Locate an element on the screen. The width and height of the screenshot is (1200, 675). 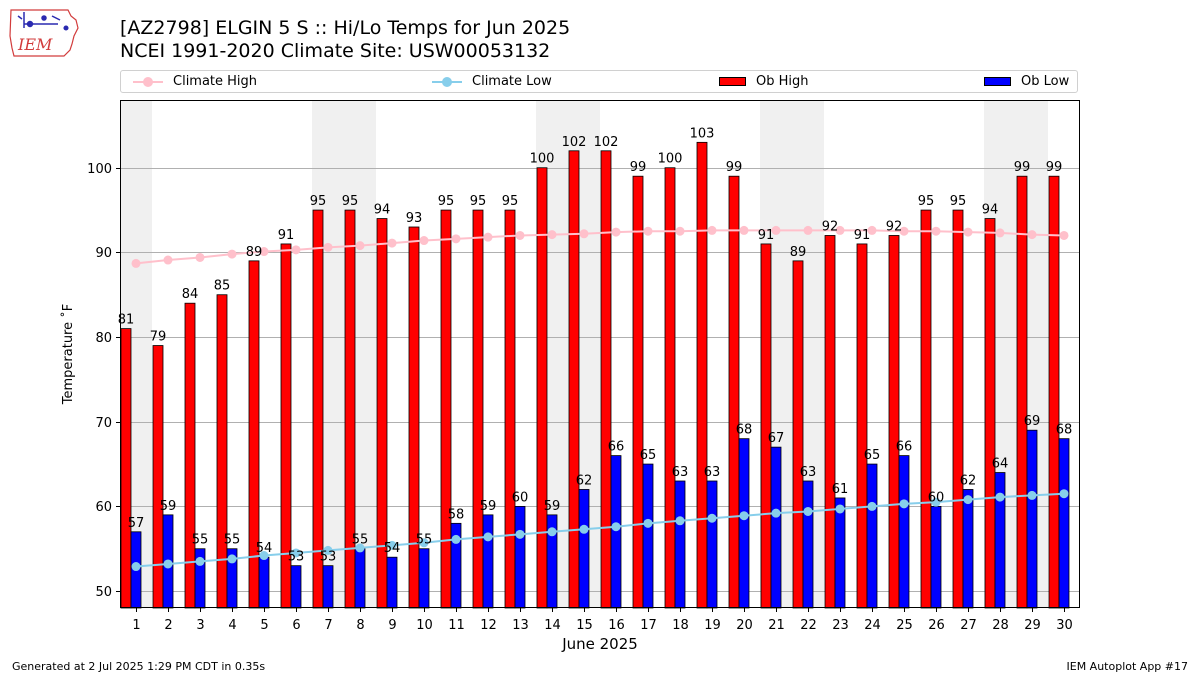
logo-text: IEM is located at coordinates (35, 44).